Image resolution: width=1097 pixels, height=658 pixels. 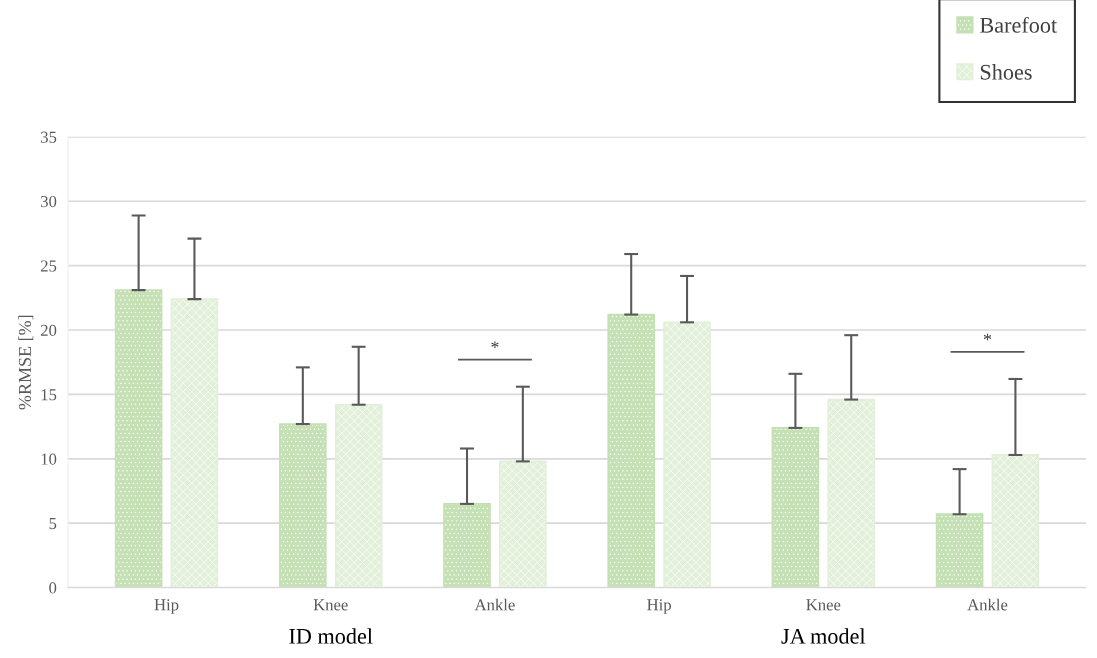 What do you see at coordinates (48, 266) in the screenshot?
I see `y-tick-label: 25` at bounding box center [48, 266].